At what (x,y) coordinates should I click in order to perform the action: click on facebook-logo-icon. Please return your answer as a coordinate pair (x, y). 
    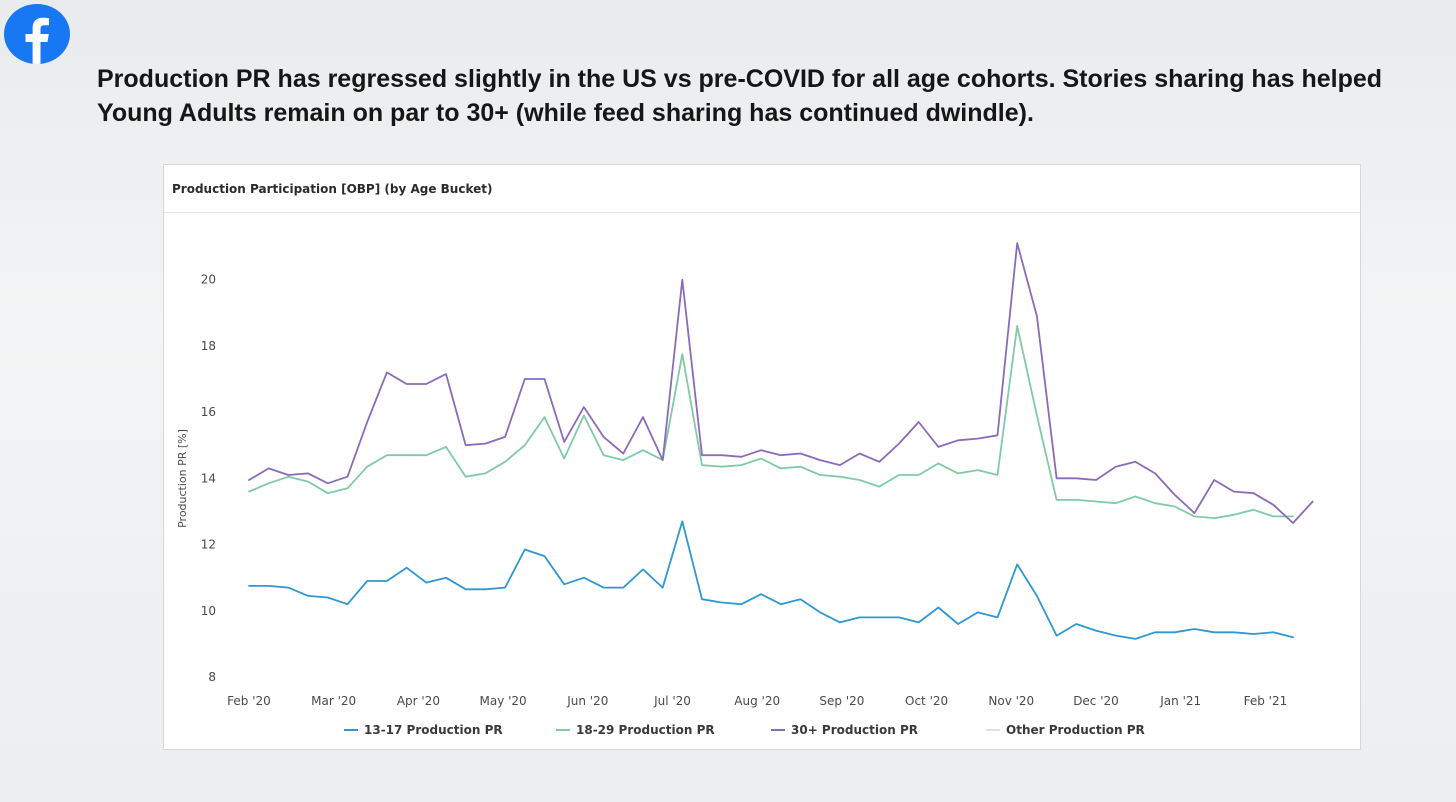
    Looking at the image, I should click on (37, 34).